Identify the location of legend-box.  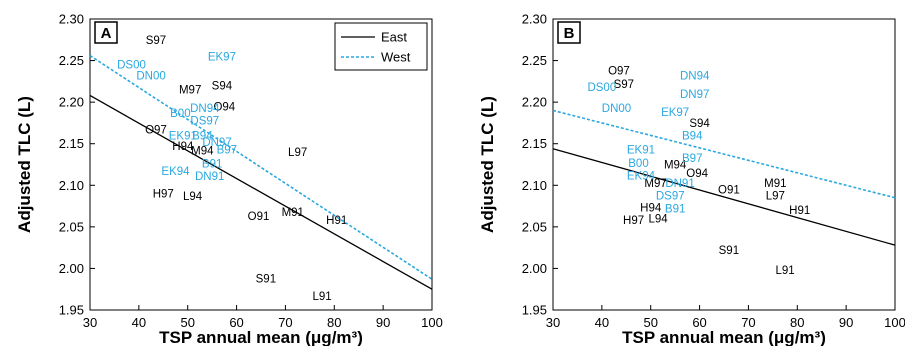
(381, 46).